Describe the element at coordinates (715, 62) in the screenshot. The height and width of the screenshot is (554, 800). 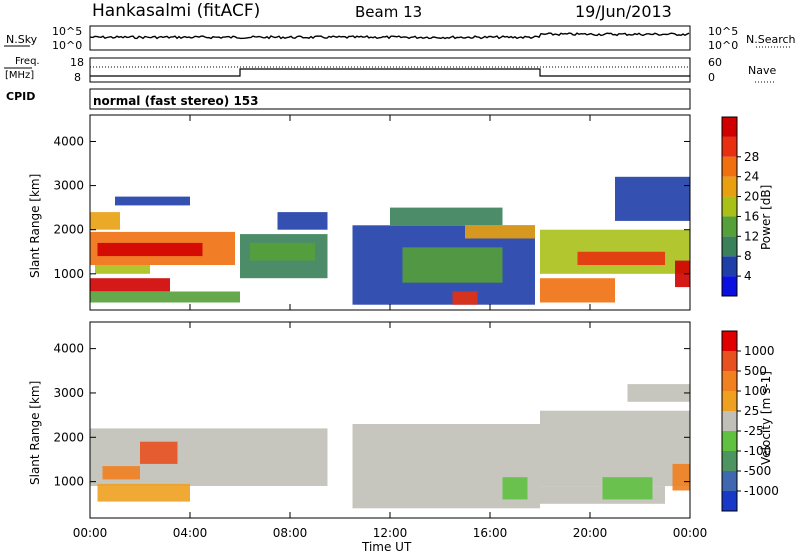
I see `nave-tick-top: 60` at that location.